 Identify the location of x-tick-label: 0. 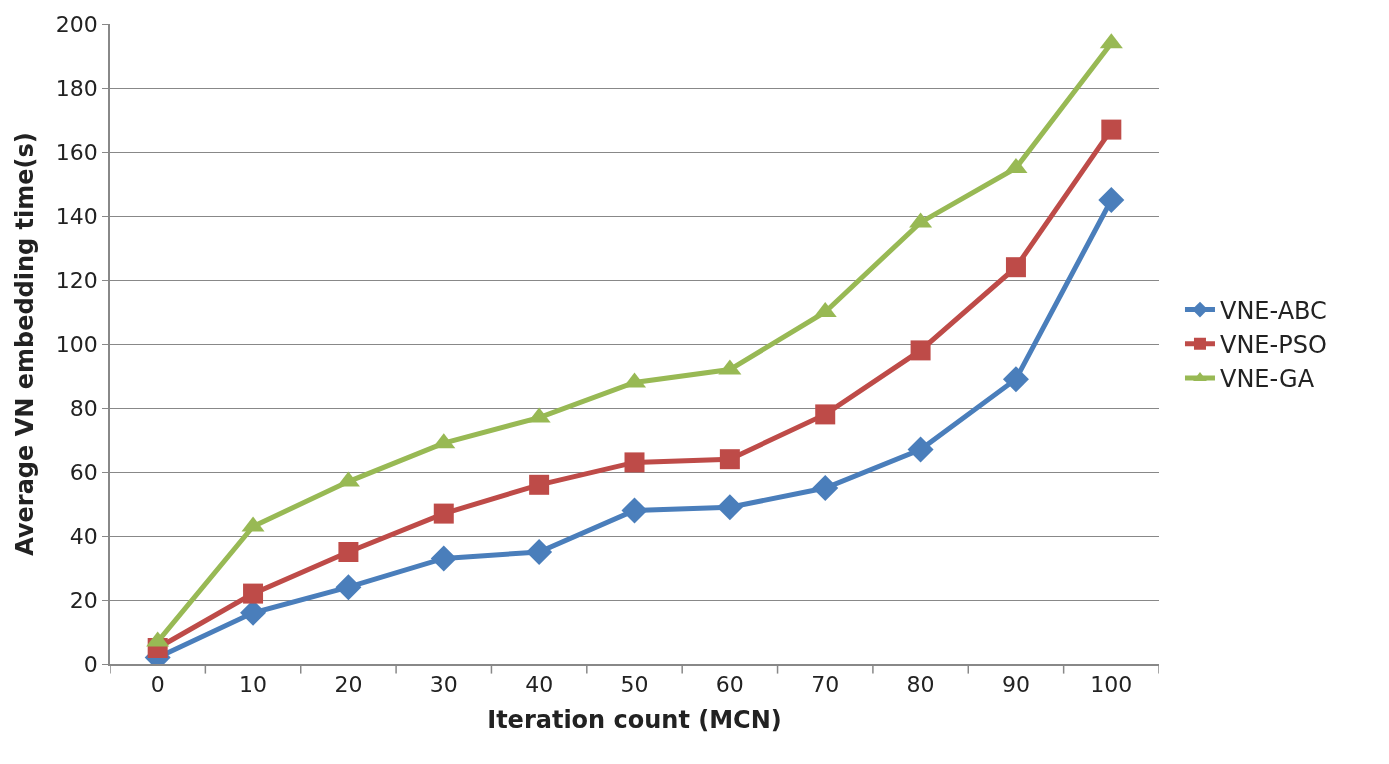
(157, 685).